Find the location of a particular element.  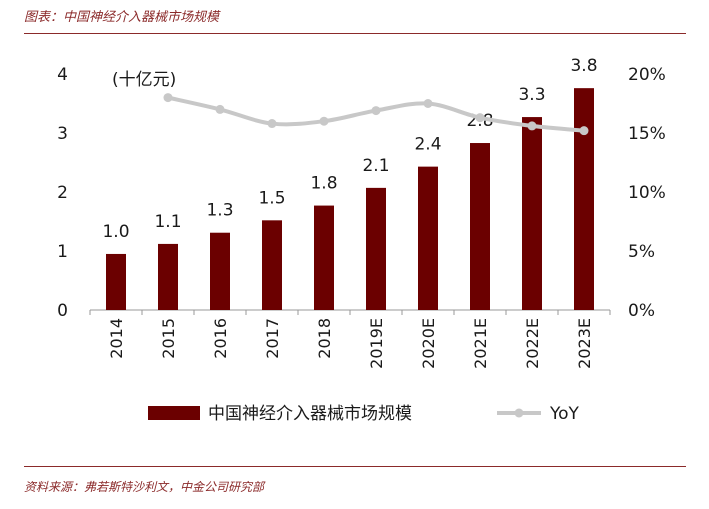

bar-data-label: 1.3 is located at coordinates (219, 211).